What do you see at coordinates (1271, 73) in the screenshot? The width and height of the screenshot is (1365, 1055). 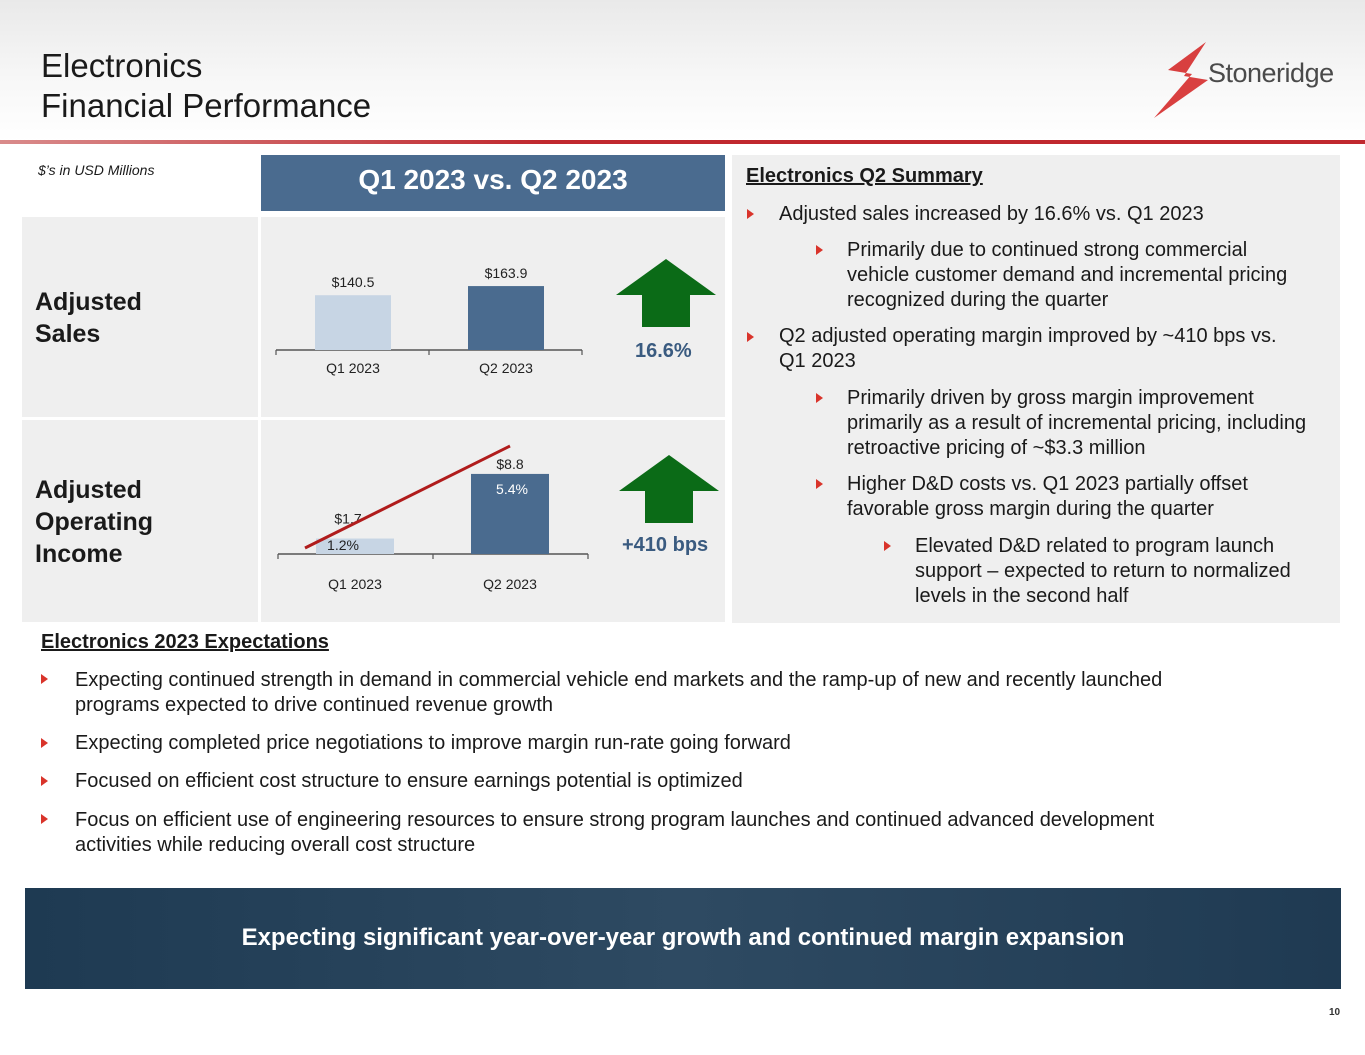 I see `logo-text: Stoneridge` at bounding box center [1271, 73].